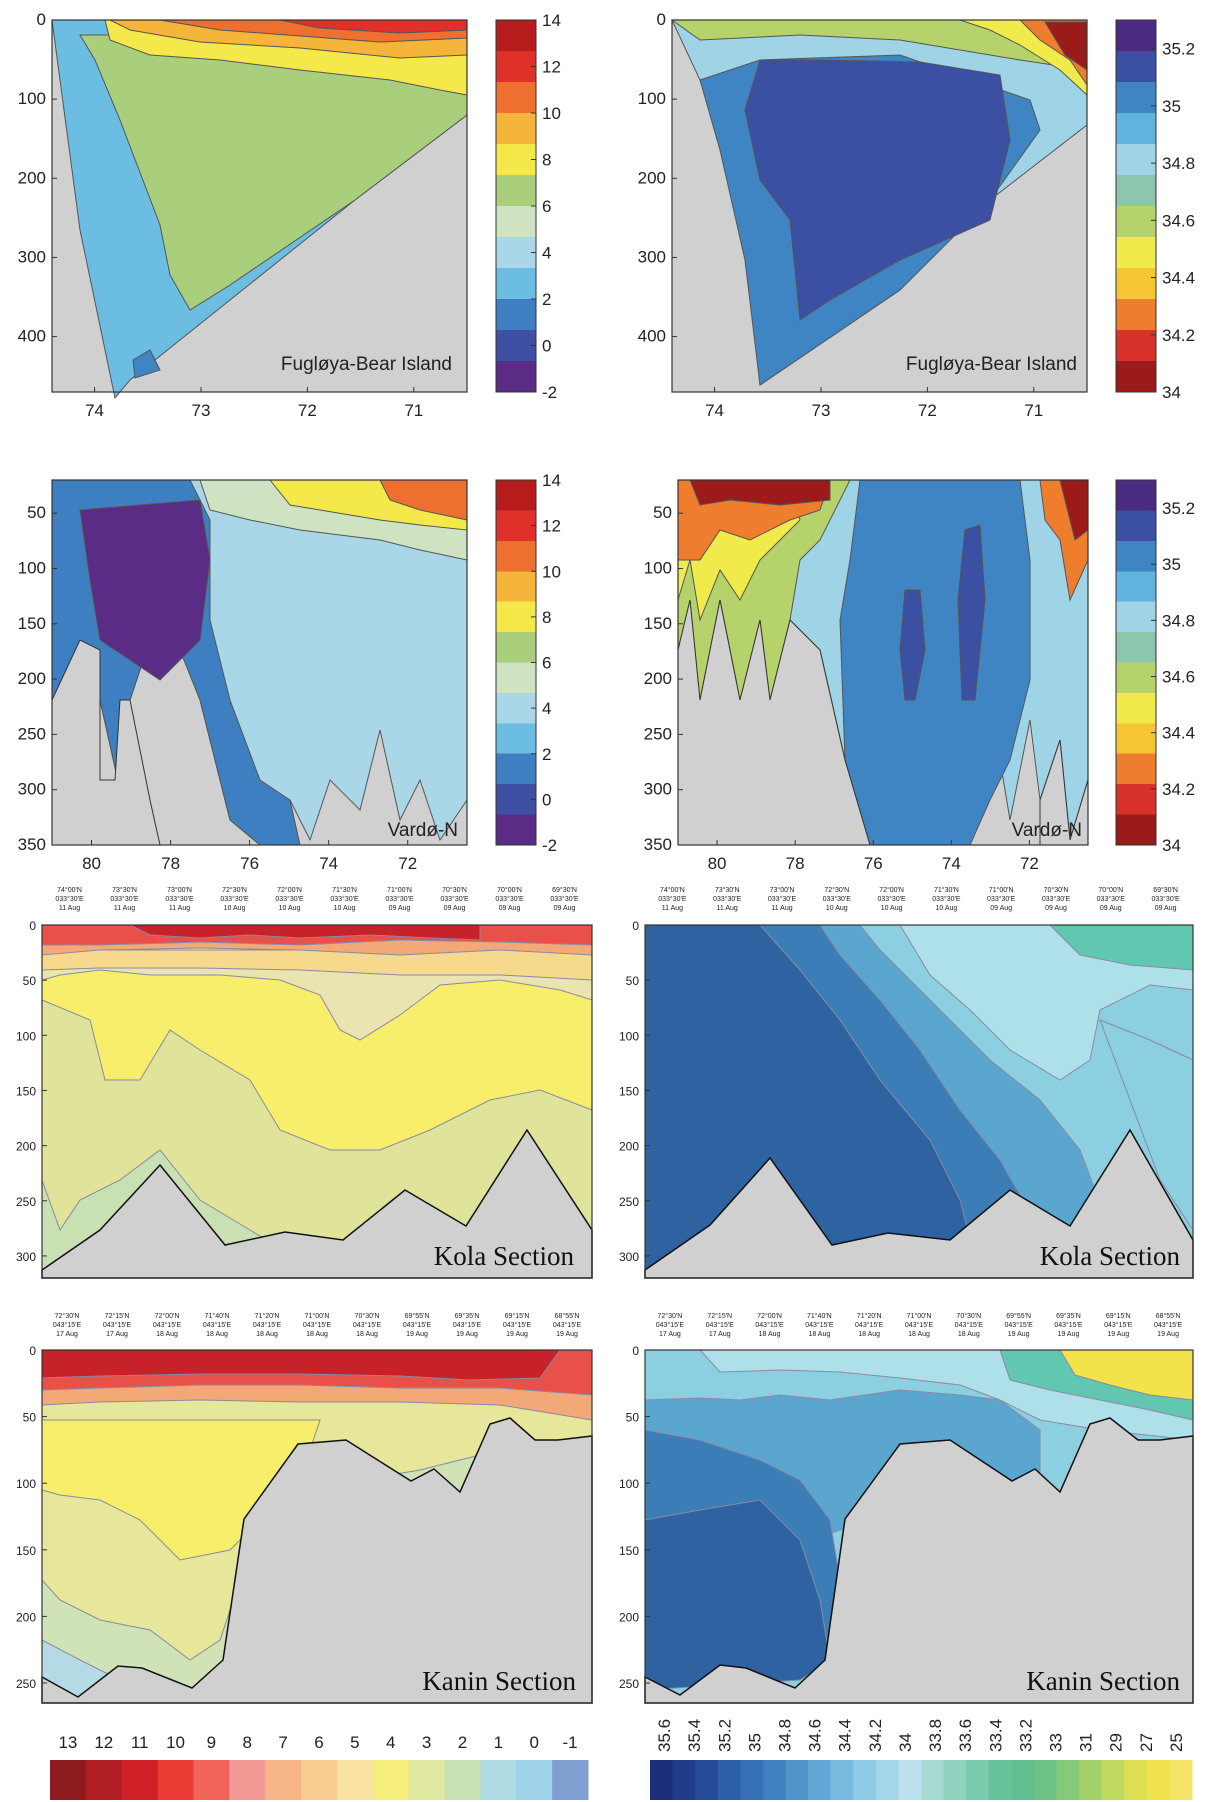 This screenshot has width=1213, height=1802. I want to click on legend-tick-label: 34.2, so click(875, 1735).